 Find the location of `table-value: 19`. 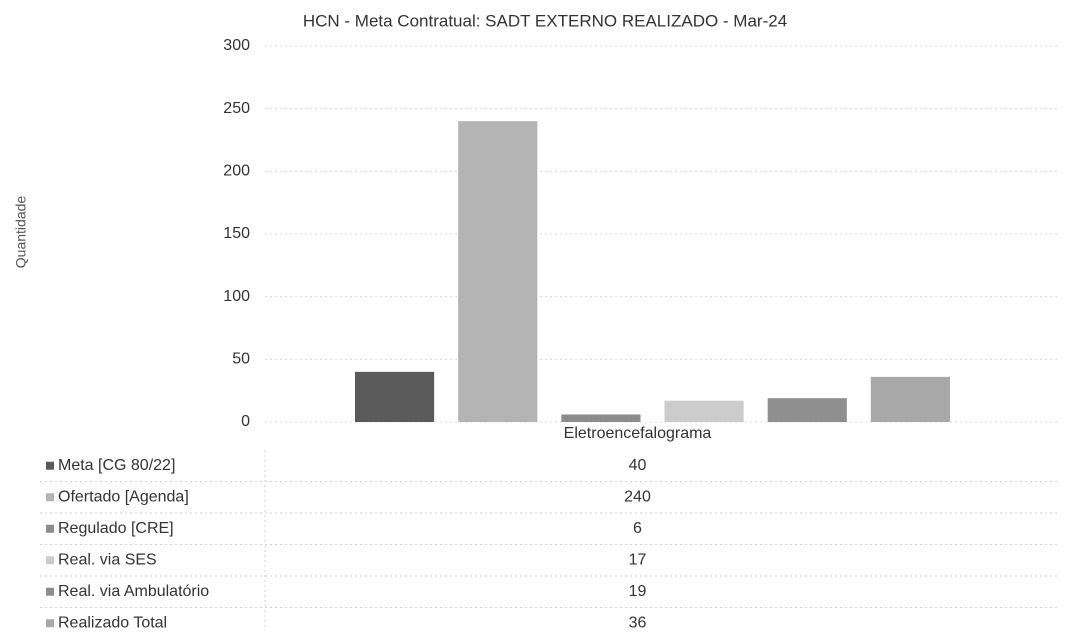

table-value: 19 is located at coordinates (638, 591).